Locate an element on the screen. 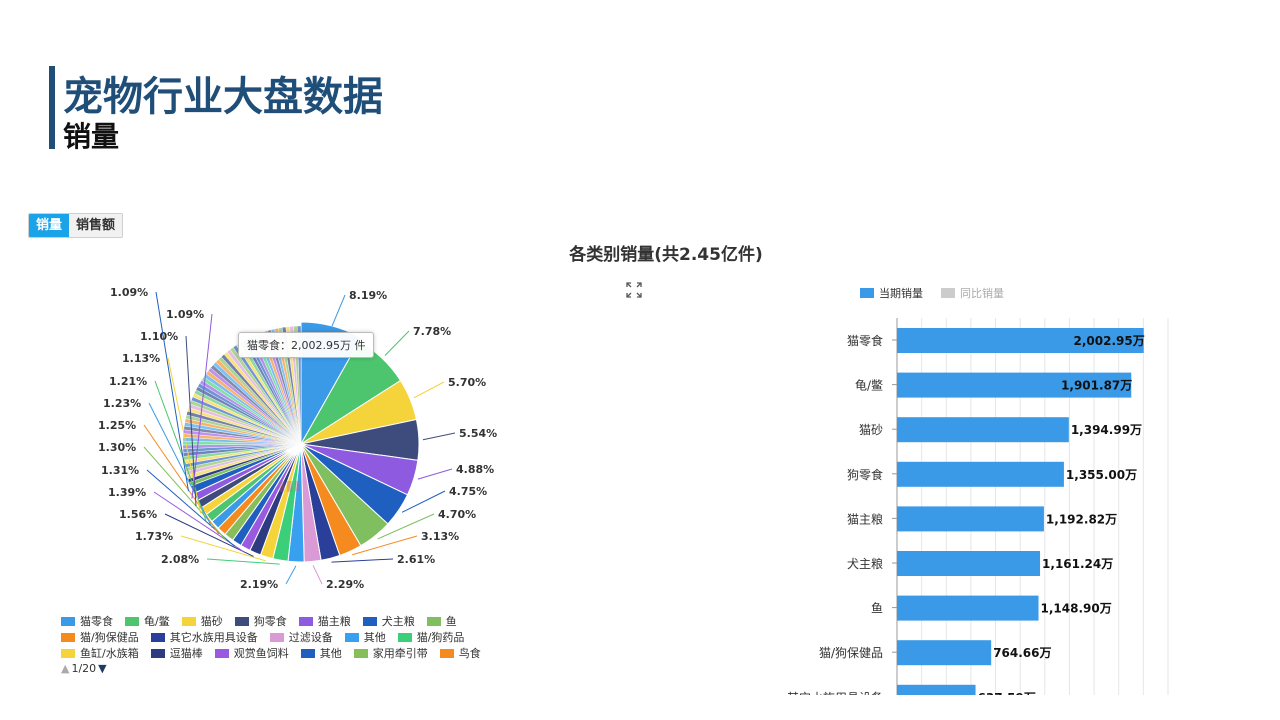 This screenshot has height=720, width=1280. bar-category-label: 狗零食 is located at coordinates (865, 474).